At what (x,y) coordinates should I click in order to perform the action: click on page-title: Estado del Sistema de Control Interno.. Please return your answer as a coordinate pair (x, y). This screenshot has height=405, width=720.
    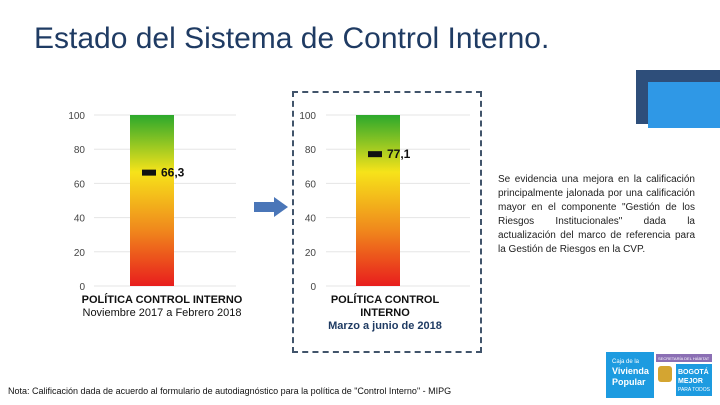
    Looking at the image, I should click on (292, 38).